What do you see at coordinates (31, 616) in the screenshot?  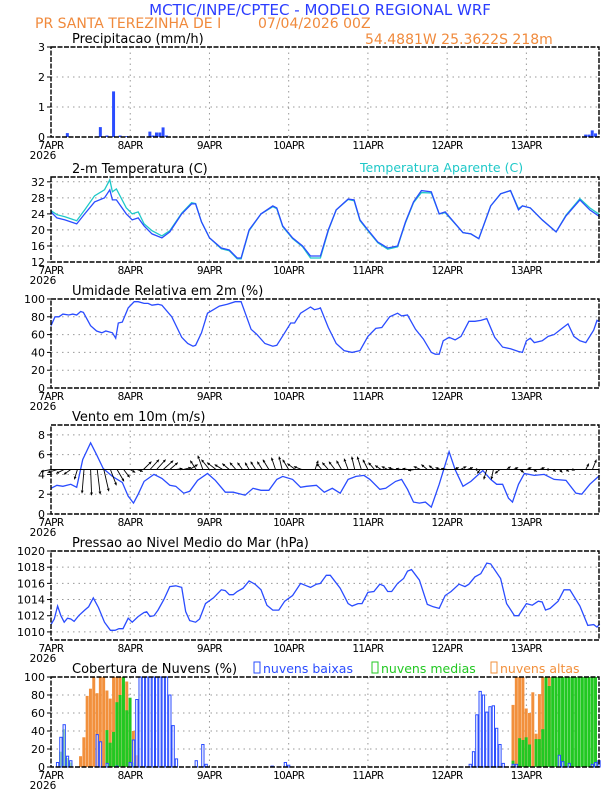 I see `y-tick-label: 1012` at bounding box center [31, 616].